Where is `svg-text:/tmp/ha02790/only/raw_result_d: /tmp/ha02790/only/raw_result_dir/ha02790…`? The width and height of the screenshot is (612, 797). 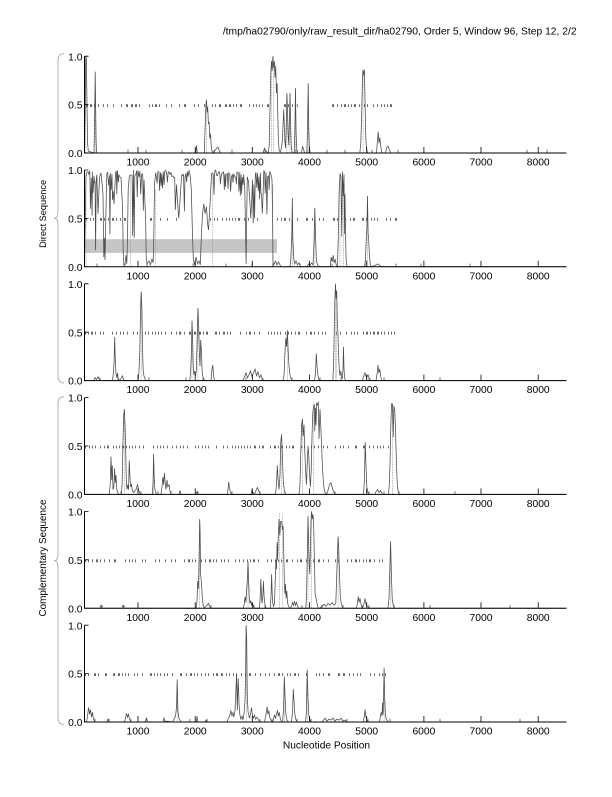
svg-text:/tmp/ha02790/only/raw_result_d: /tmp/ha02790/only/raw_result_dir/ha02790… is located at coordinates (400, 31).